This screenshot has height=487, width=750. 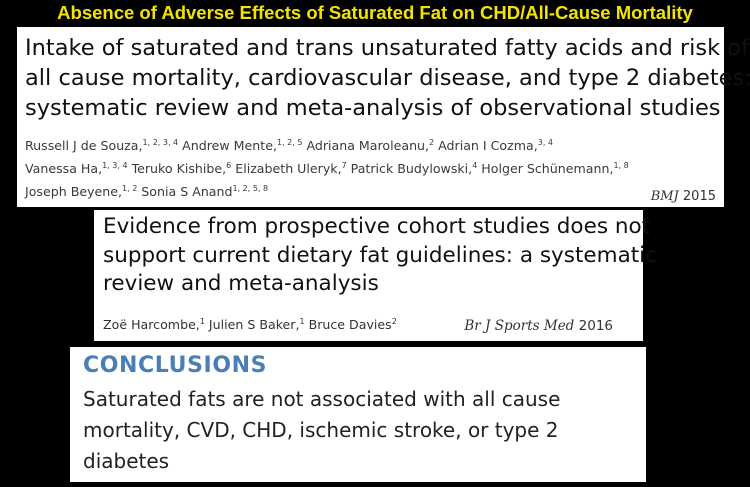 I want to click on author-name: Patrick Budylowski,, so click(x=409, y=169).